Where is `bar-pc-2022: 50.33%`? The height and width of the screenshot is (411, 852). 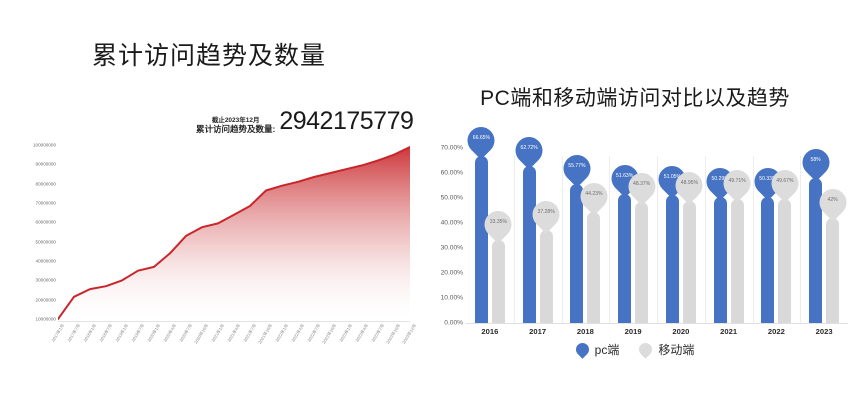 bar-pc-2022: 50.33% is located at coordinates (767, 242).